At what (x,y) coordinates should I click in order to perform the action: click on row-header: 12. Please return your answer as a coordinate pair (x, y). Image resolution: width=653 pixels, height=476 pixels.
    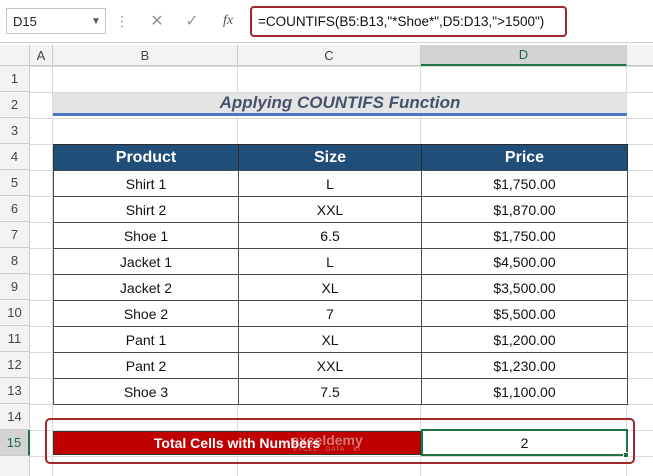
    Looking at the image, I should click on (15, 365).